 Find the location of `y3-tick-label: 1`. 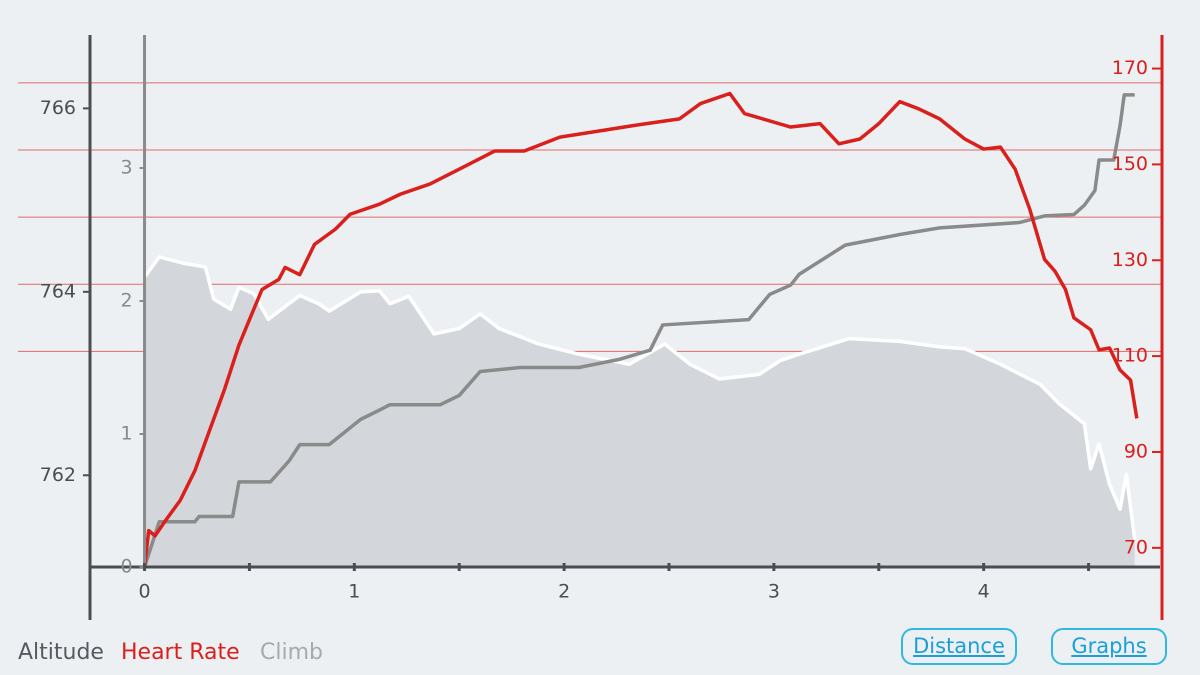

y3-tick-label: 1 is located at coordinates (126, 434).